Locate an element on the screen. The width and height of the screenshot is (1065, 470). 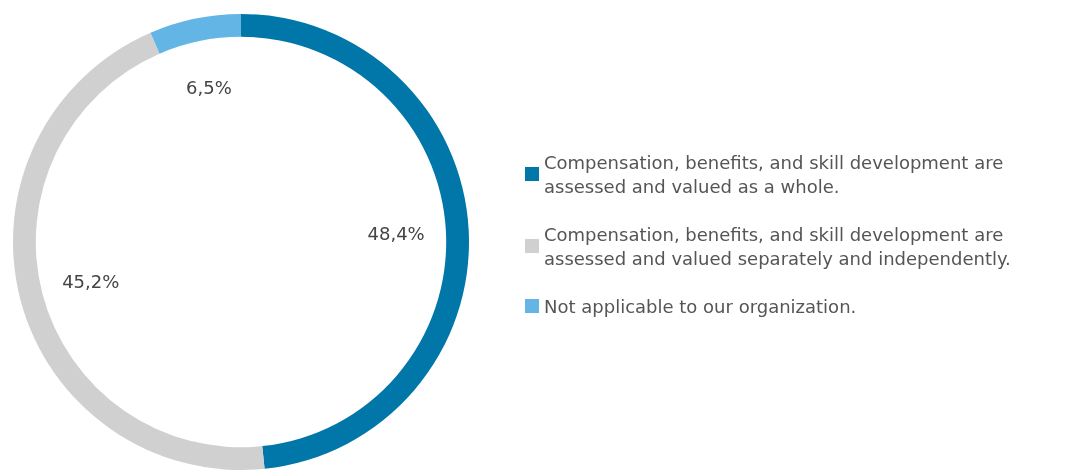
data-label: 45,2% is located at coordinates (91, 281).